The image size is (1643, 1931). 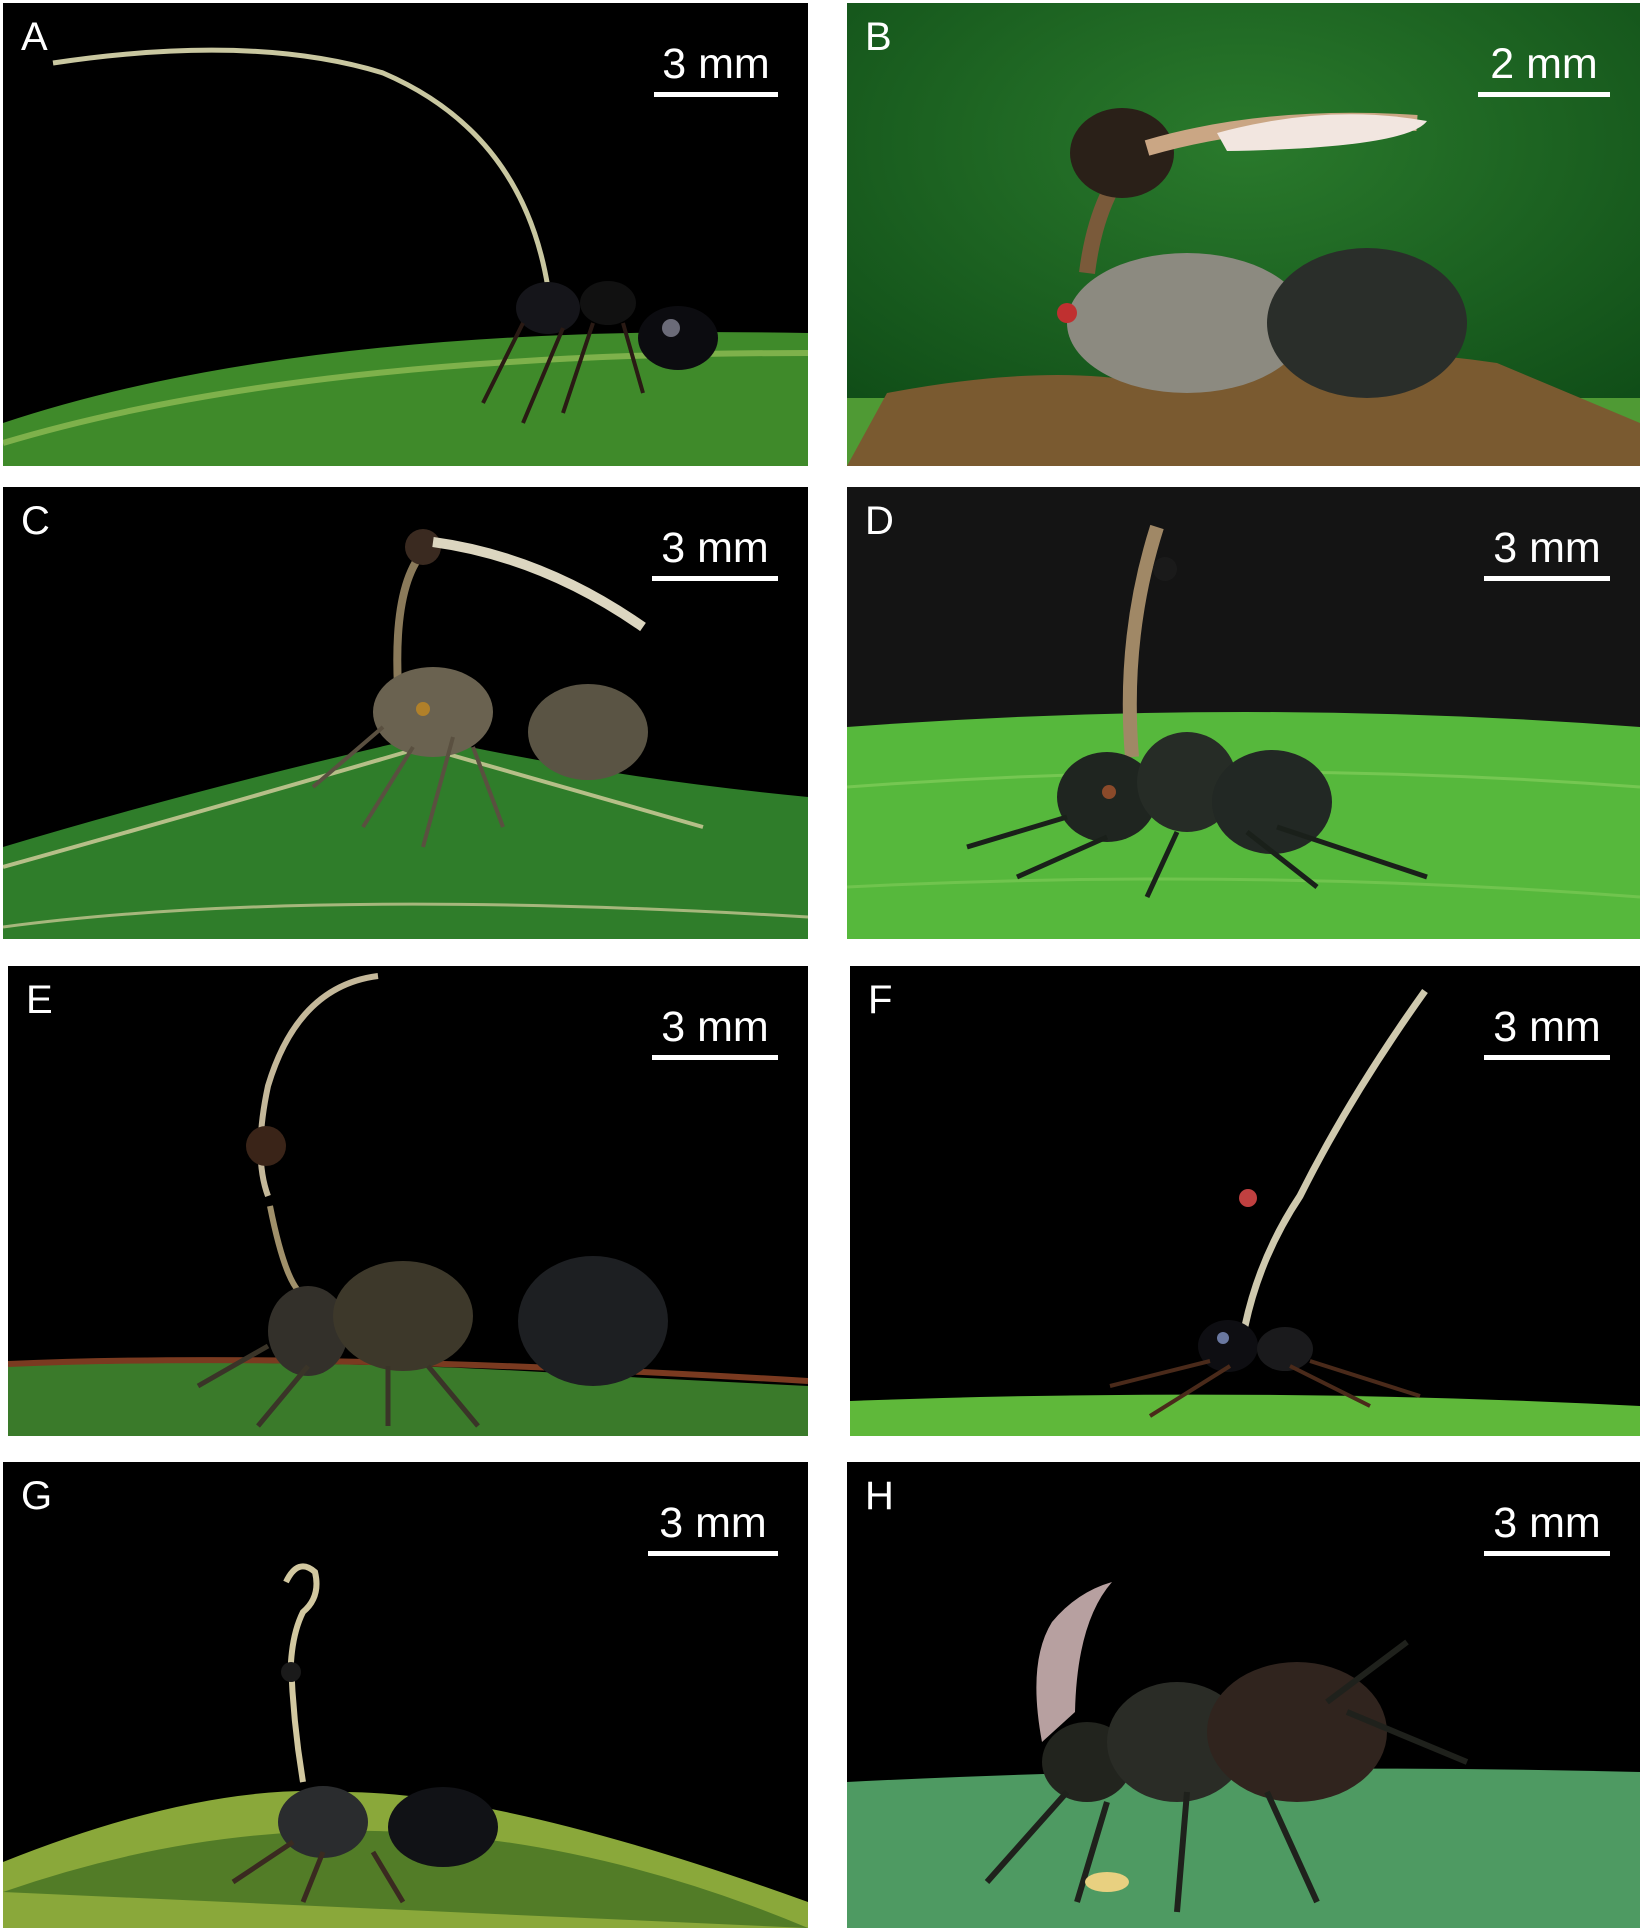 What do you see at coordinates (1547, 1027) in the screenshot?
I see `scale-label-f: 3 mm` at bounding box center [1547, 1027].